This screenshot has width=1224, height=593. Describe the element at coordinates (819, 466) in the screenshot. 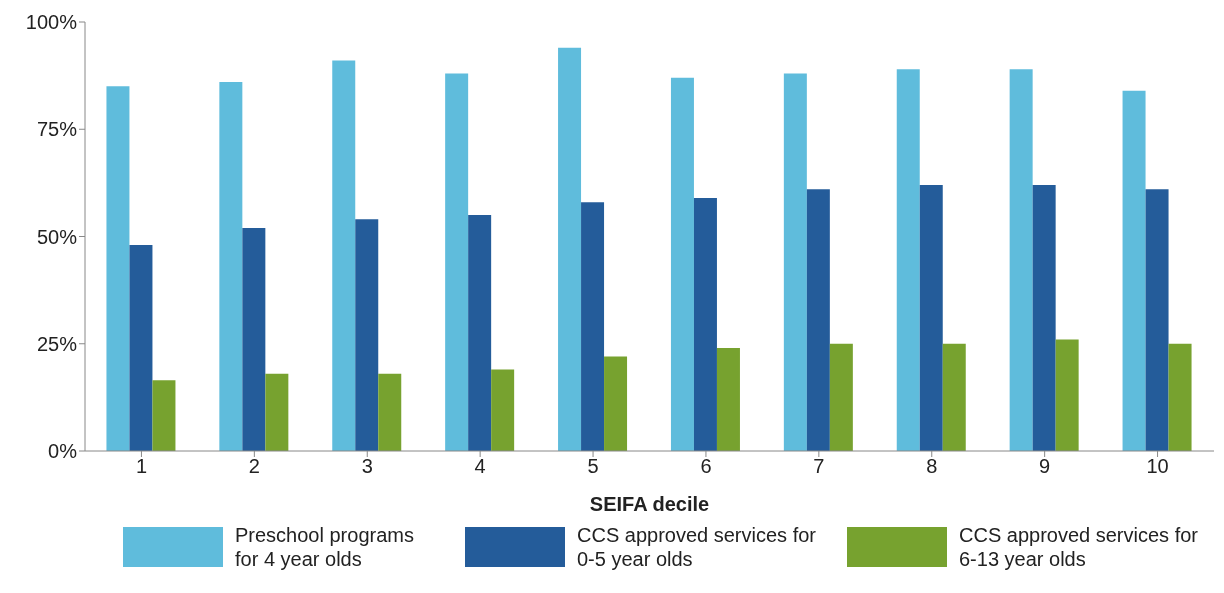

I see `x-tick-label: 7` at that location.